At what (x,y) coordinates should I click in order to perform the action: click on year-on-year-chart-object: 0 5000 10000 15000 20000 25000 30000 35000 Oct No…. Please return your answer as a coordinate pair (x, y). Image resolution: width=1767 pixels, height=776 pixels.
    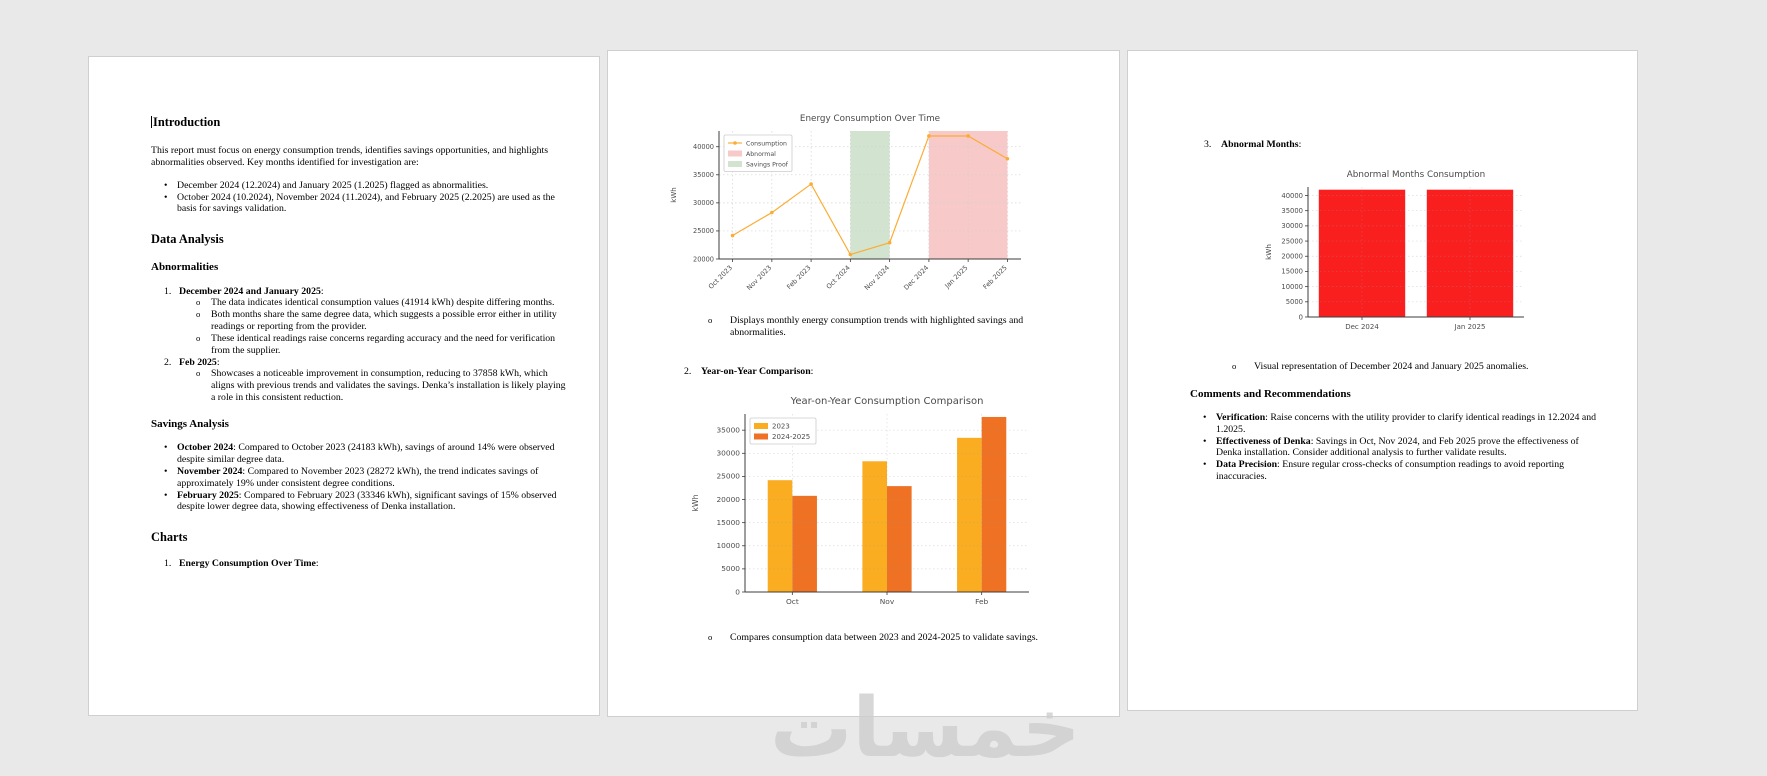
    Looking at the image, I should click on (903, 502).